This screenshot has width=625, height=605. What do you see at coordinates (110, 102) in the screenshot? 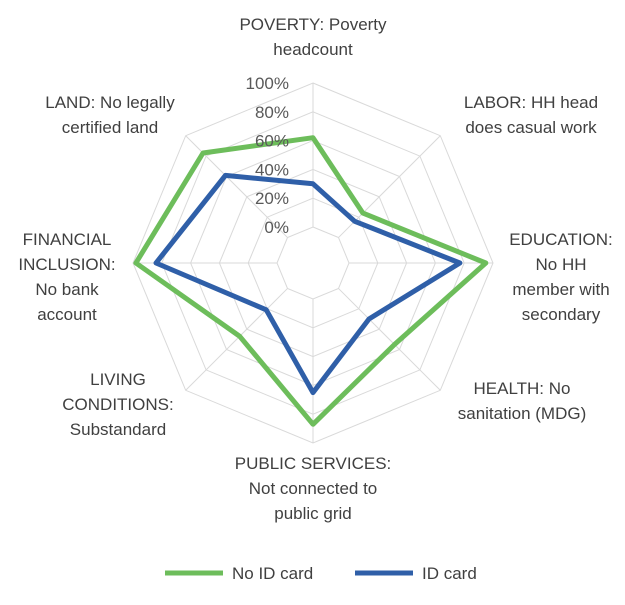
I see `axis-label-line: LAND: No legally` at bounding box center [110, 102].